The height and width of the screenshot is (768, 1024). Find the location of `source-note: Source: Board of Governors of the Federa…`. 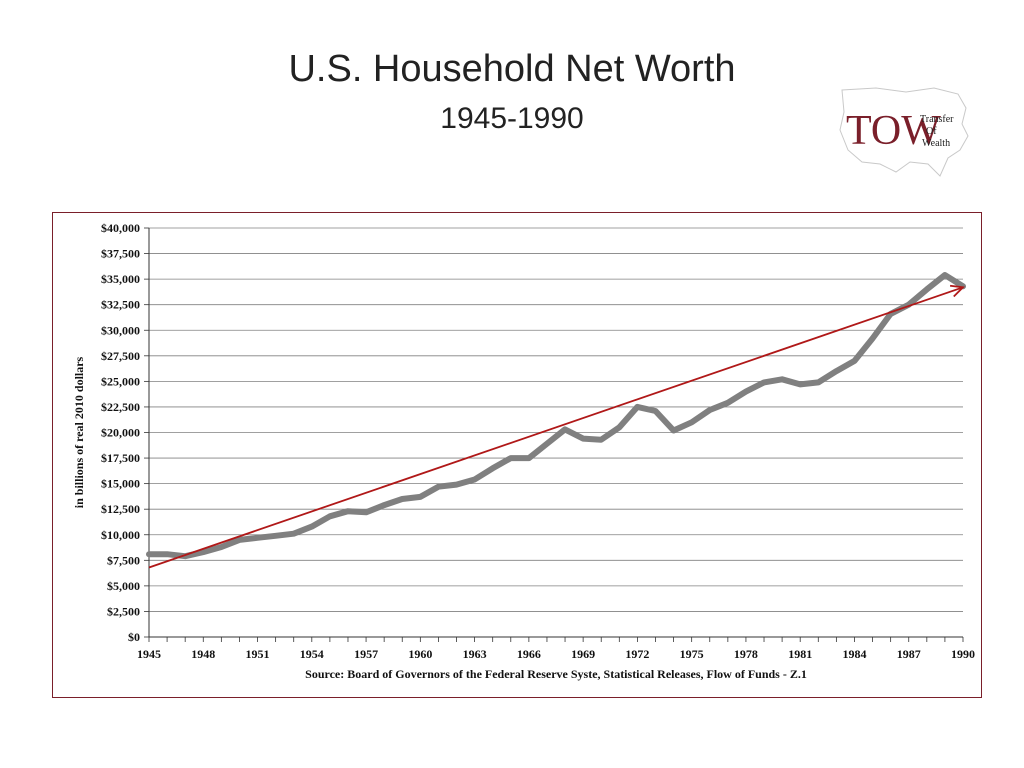

source-note: Source: Board of Governors of the Federa… is located at coordinates (556, 674).